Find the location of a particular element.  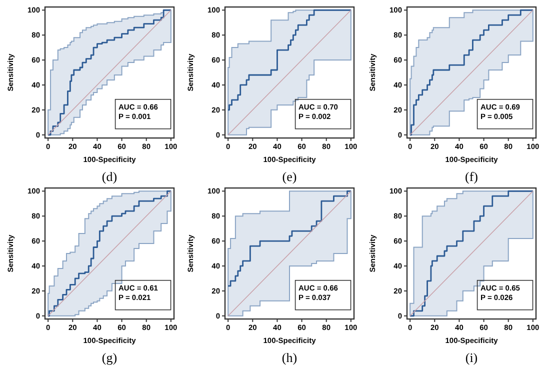

text: (h) is located at coordinates (290, 357).